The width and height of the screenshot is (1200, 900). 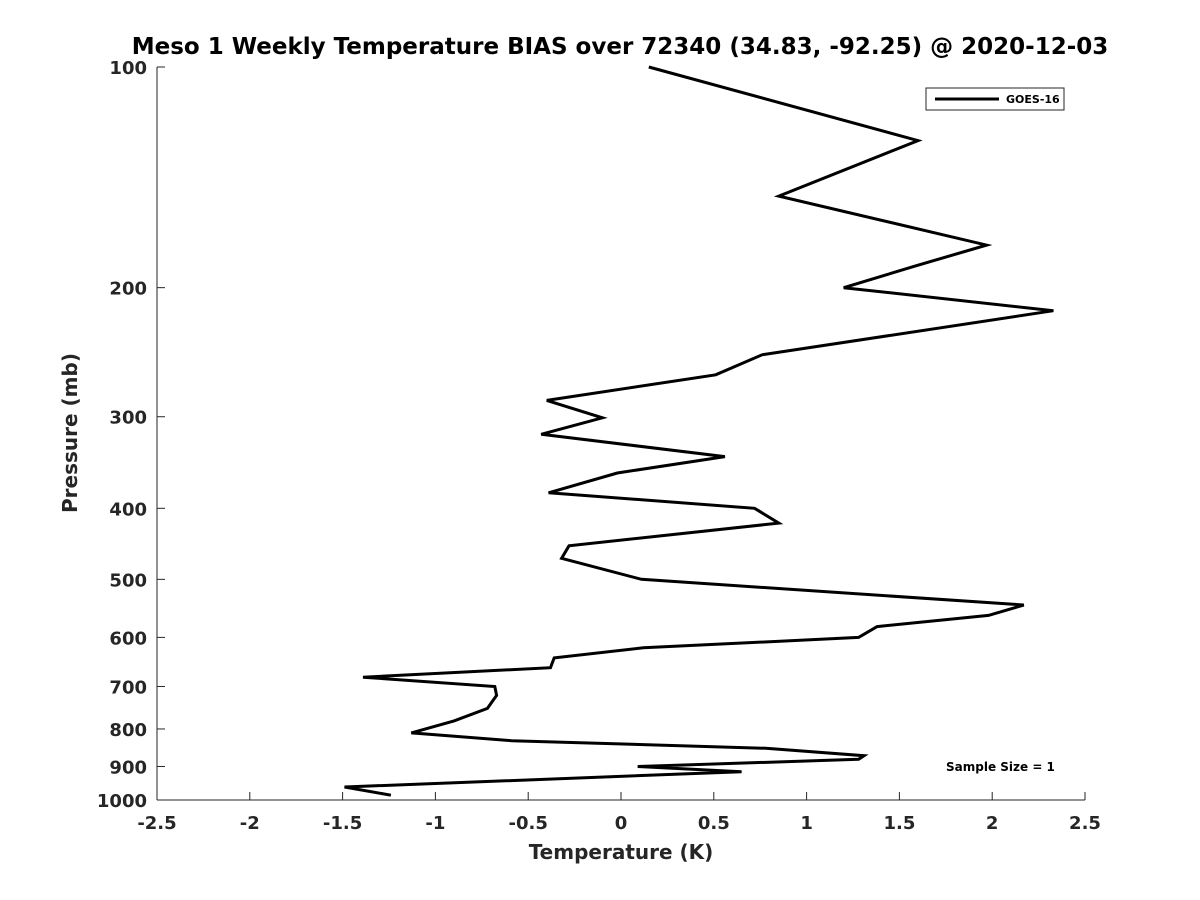 What do you see at coordinates (156, 823) in the screenshot?
I see `x-tick-label: -2.5` at bounding box center [156, 823].